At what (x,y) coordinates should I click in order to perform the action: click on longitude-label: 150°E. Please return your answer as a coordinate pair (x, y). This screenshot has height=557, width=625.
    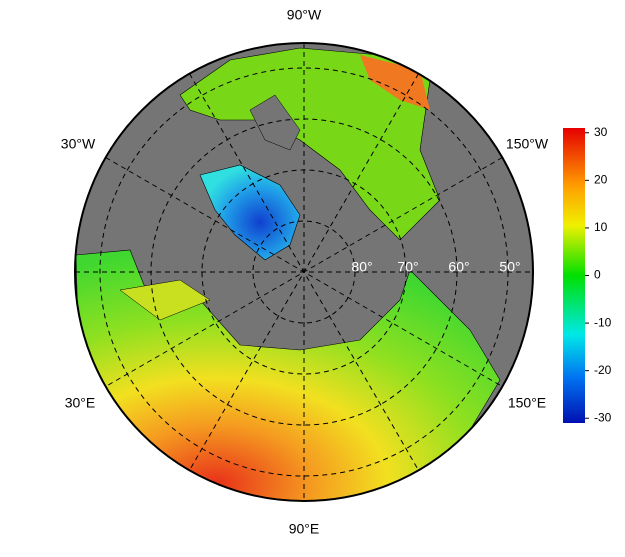
    Looking at the image, I should click on (527, 403).